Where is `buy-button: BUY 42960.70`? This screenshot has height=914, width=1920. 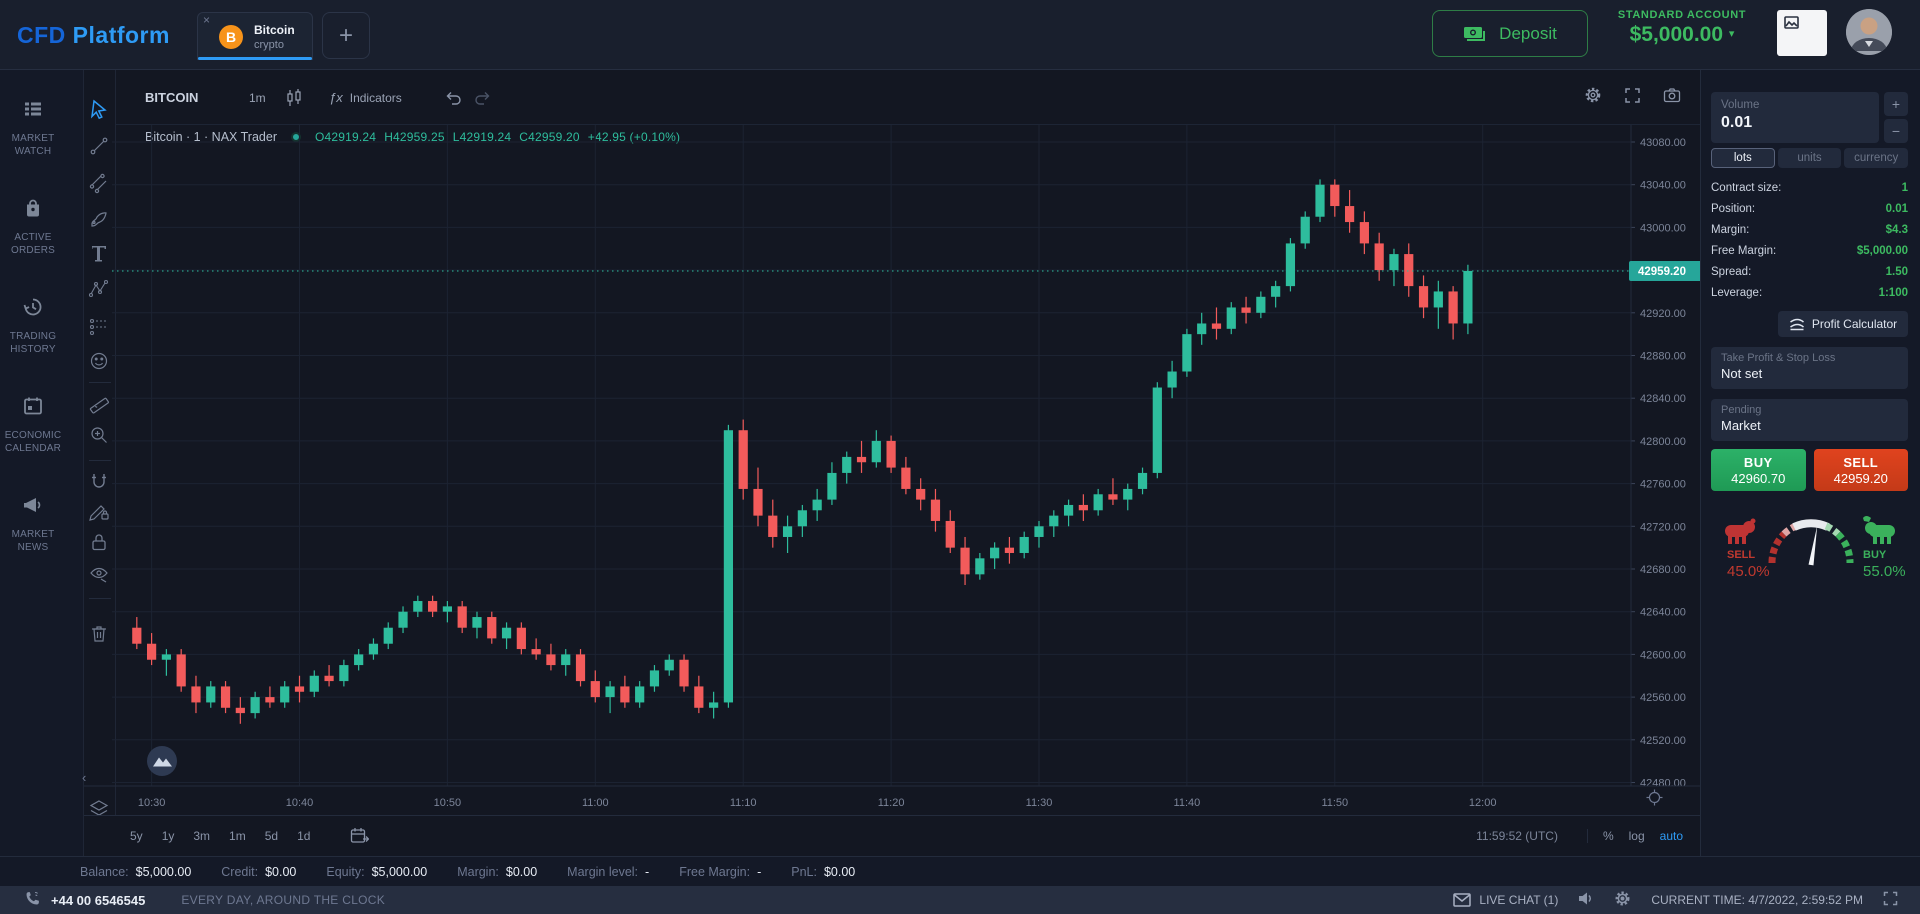 buy-button: BUY 42960.70 is located at coordinates (1758, 470).